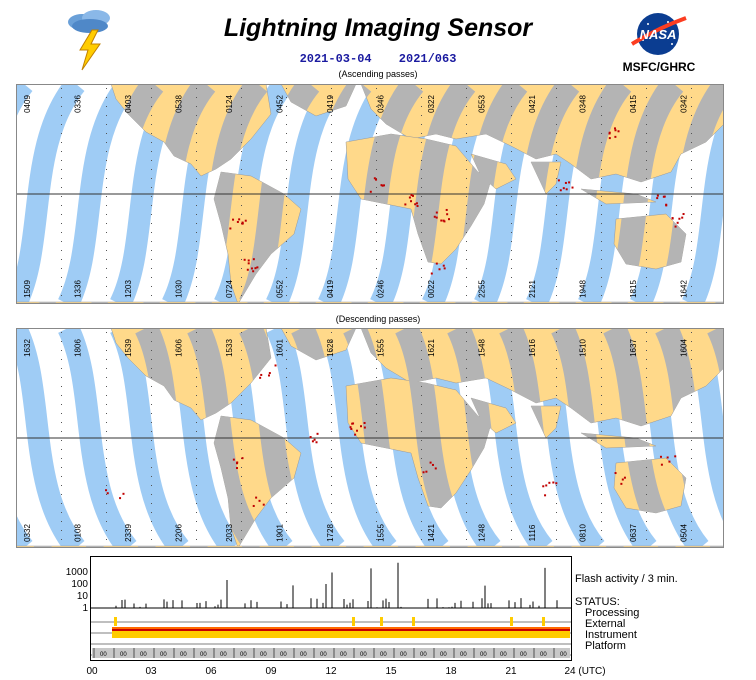 This screenshot has height=680, width=756. Describe the element at coordinates (92, 671) in the screenshot. I see `x-tick-00: 00` at that location.